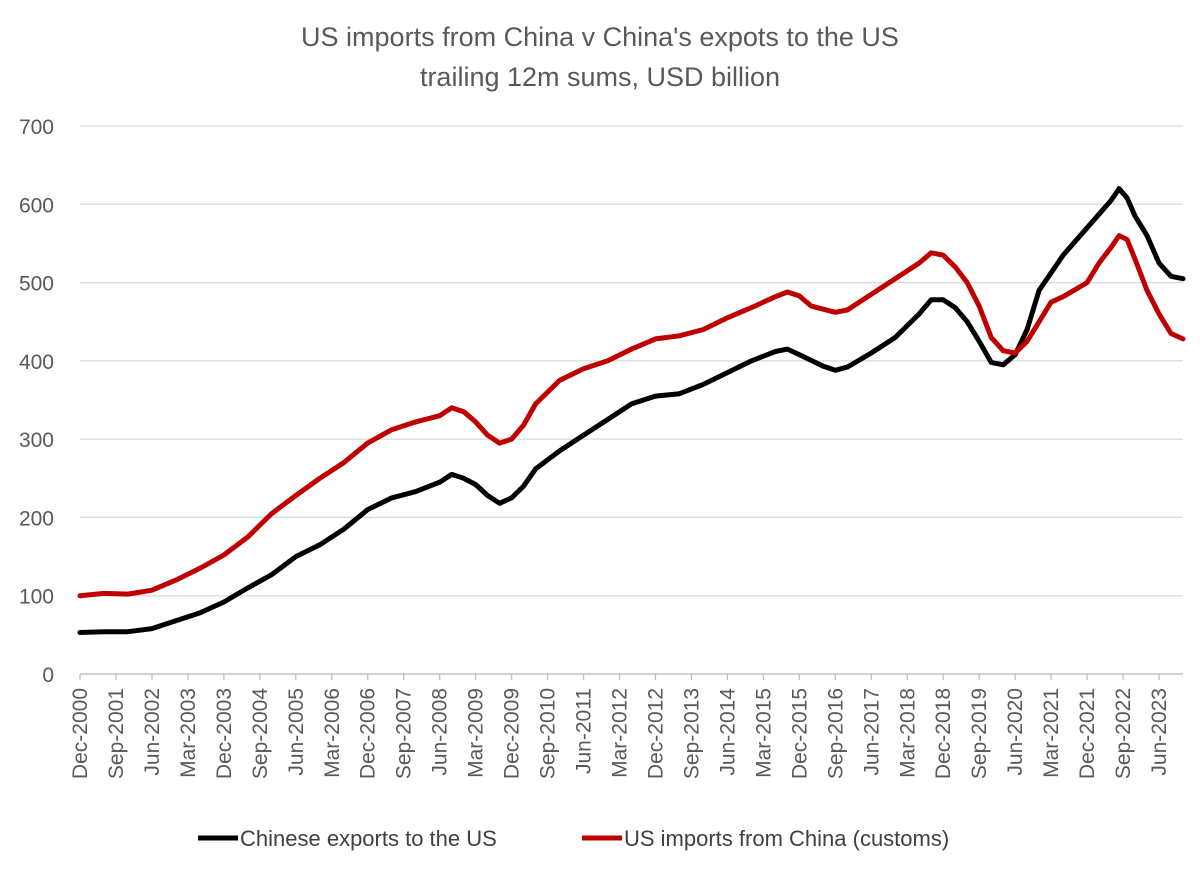 The width and height of the screenshot is (1200, 872). I want to click on x-tick-label: Sep-2007, so click(404, 733).